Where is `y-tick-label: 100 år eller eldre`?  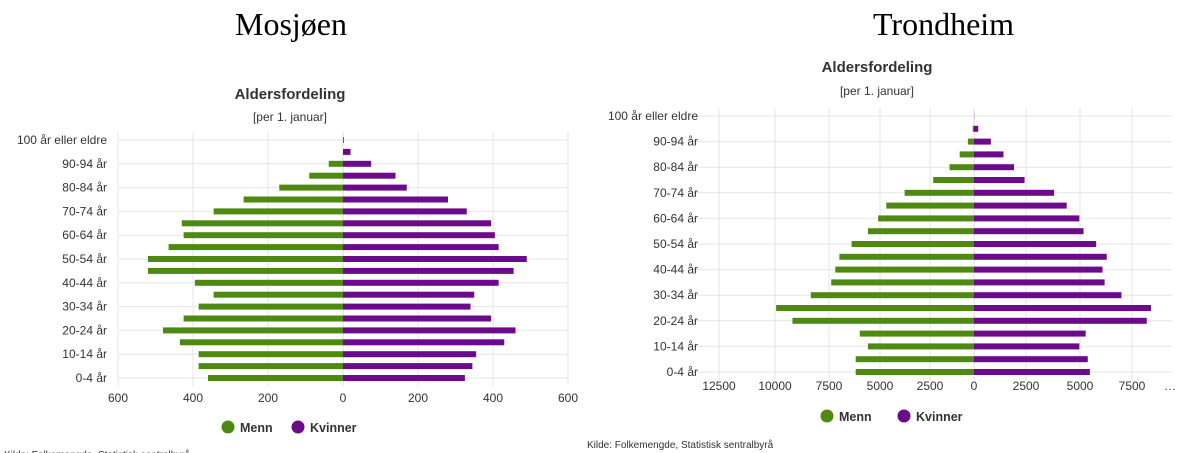 y-tick-label: 100 år eller eldre is located at coordinates (653, 116).